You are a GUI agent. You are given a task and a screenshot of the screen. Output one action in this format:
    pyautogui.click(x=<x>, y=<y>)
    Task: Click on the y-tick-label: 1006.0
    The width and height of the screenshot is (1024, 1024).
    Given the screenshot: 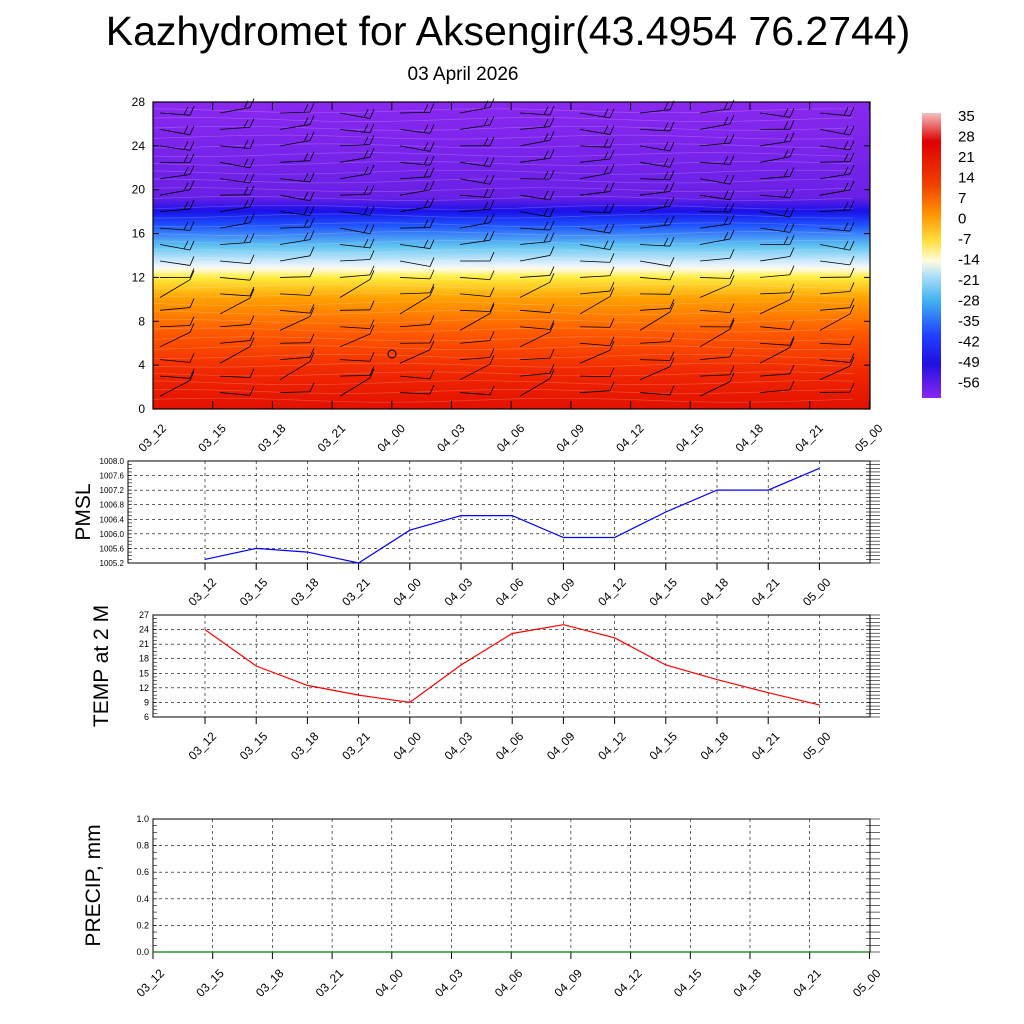 What is the action you would take?
    pyautogui.click(x=112, y=534)
    